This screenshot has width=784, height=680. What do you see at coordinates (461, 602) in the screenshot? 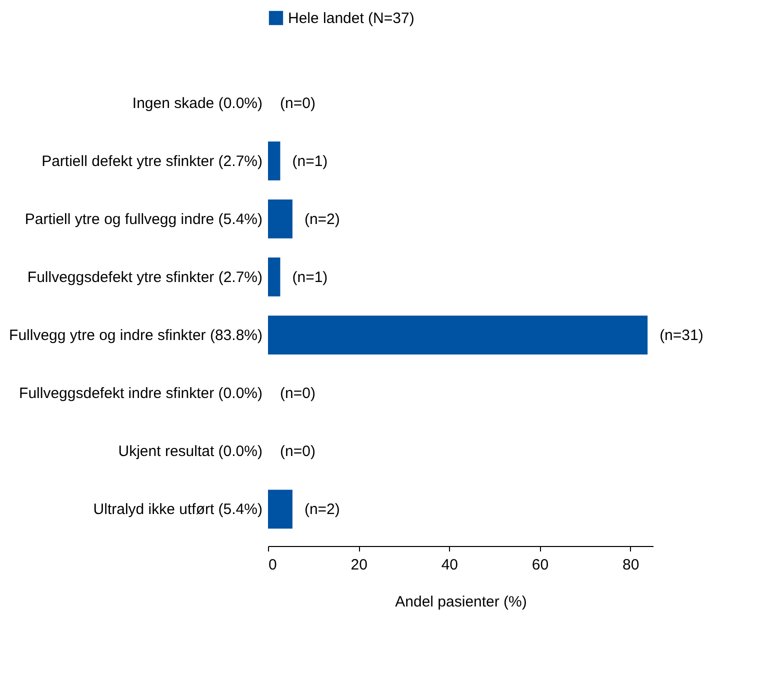
I see `x-axis-title: Andel pasienter (%)` at bounding box center [461, 602].